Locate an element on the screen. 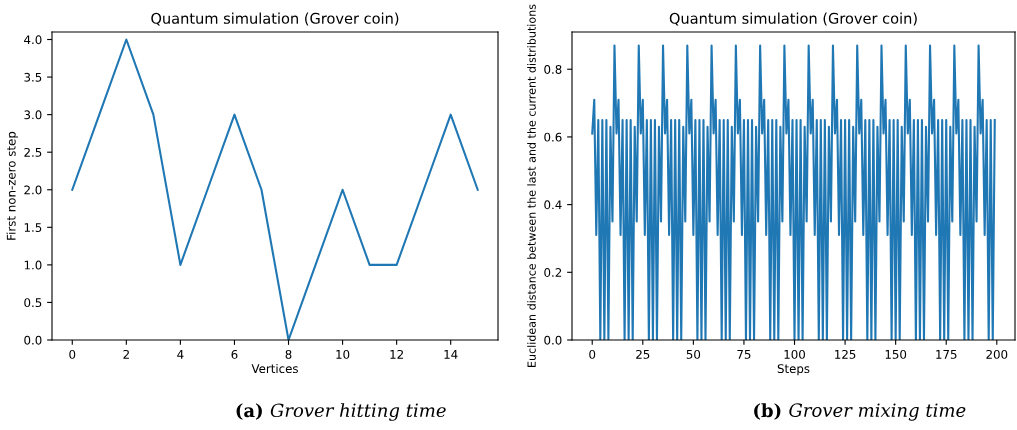  y-tick-label: 3.5 is located at coordinates (33, 77).